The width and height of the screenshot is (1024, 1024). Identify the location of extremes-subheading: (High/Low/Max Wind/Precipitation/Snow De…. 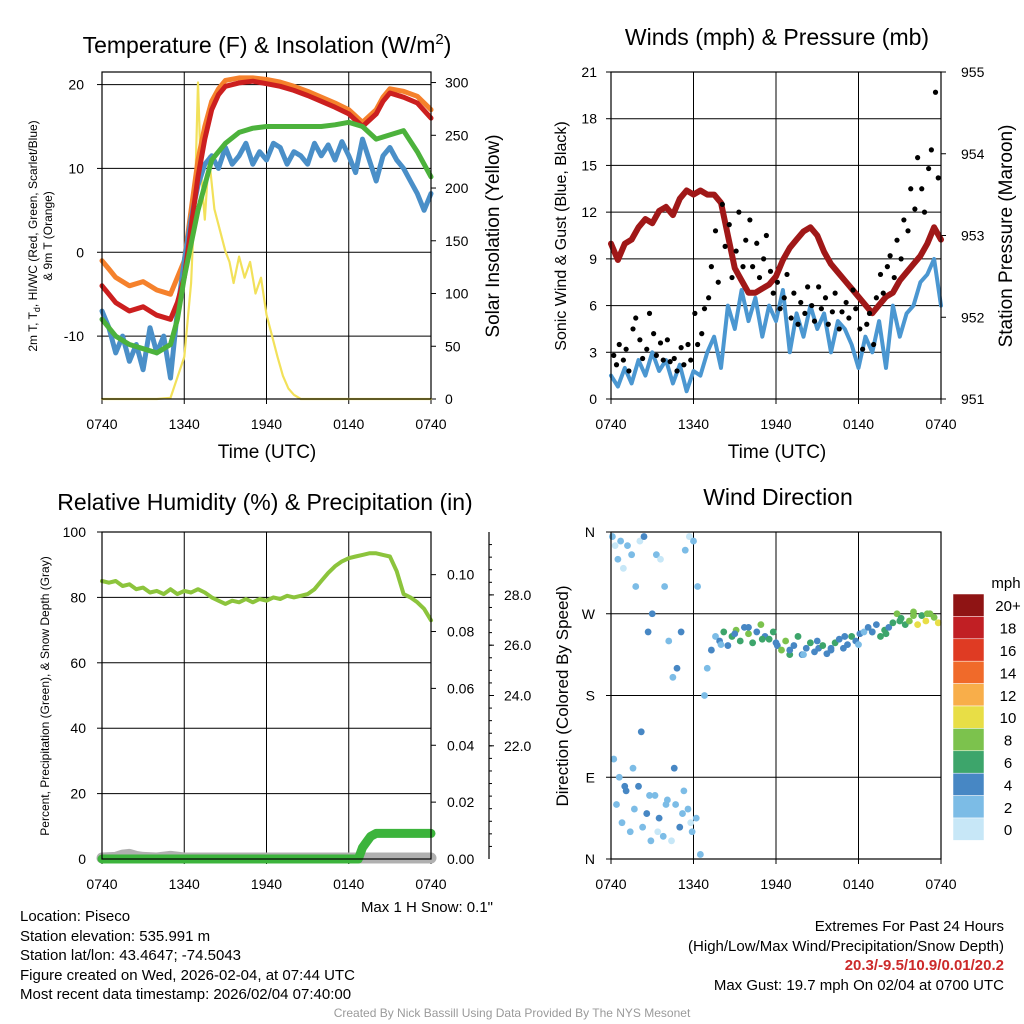
(846, 946).